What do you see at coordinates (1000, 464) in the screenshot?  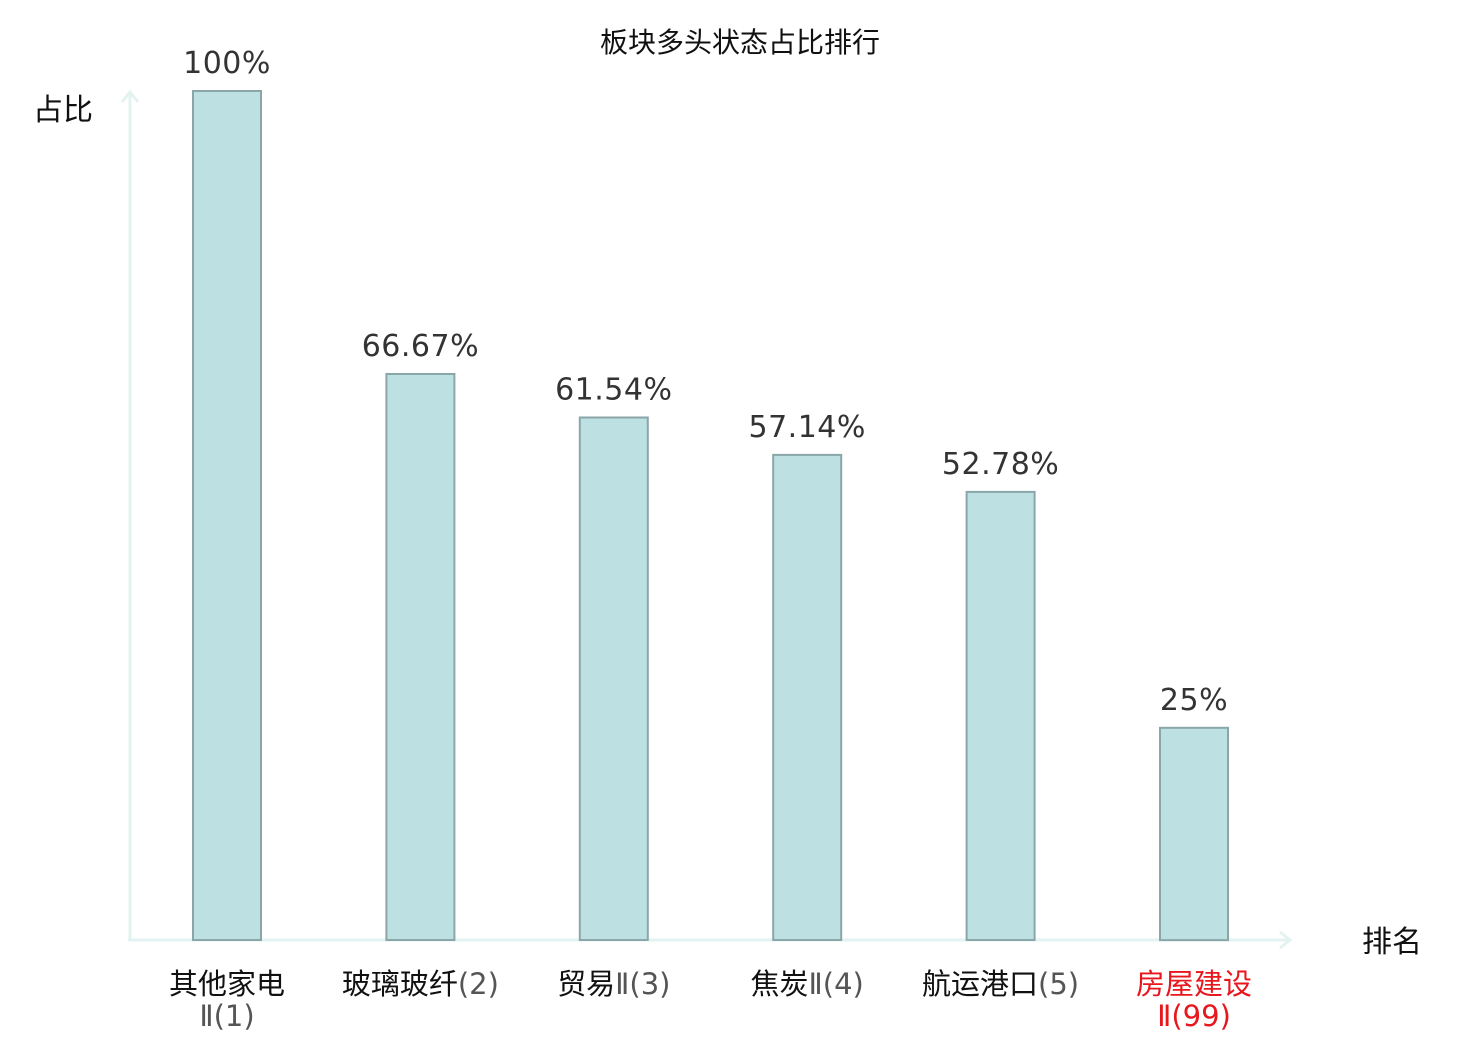 I see `value-label-5: 52.78%` at bounding box center [1000, 464].